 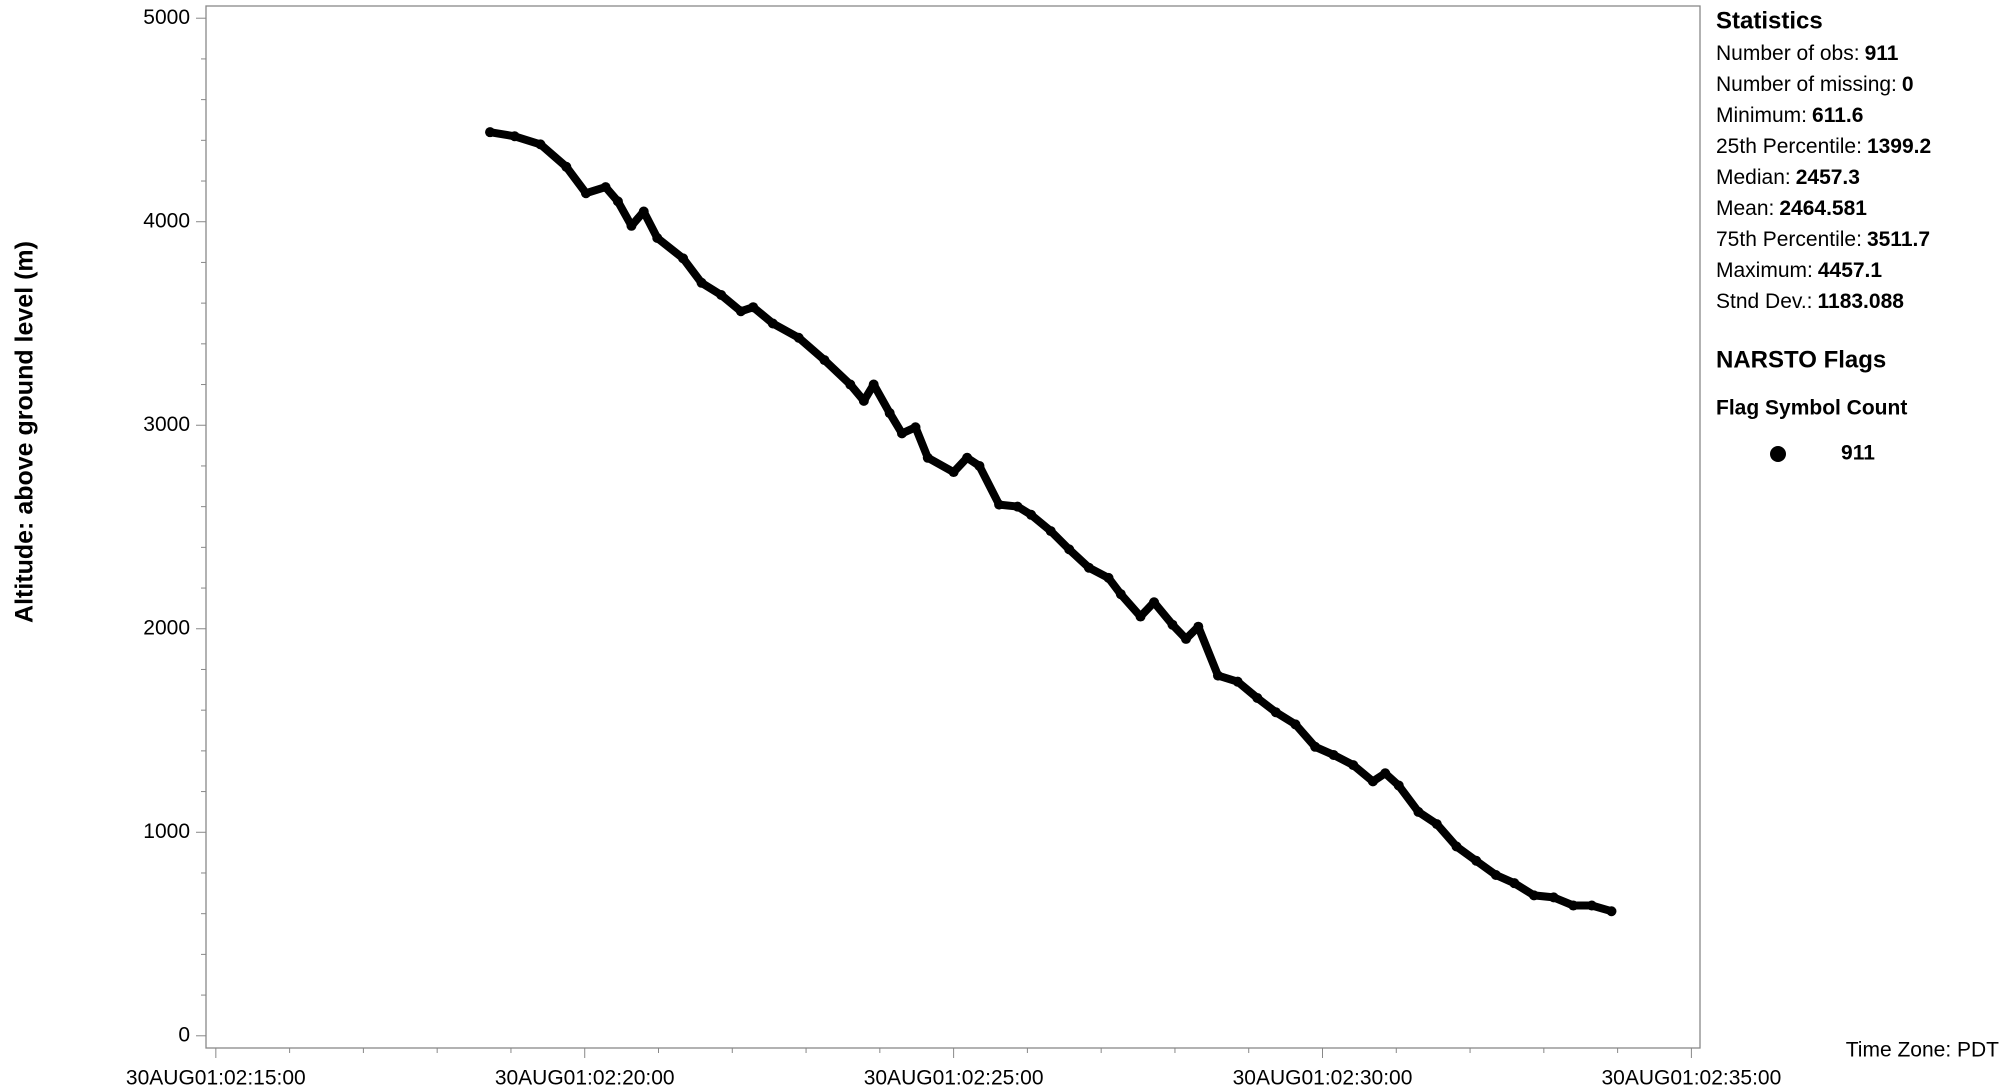 I want to click on stat-row: Minimum: 611.6, so click(x=1789, y=115).